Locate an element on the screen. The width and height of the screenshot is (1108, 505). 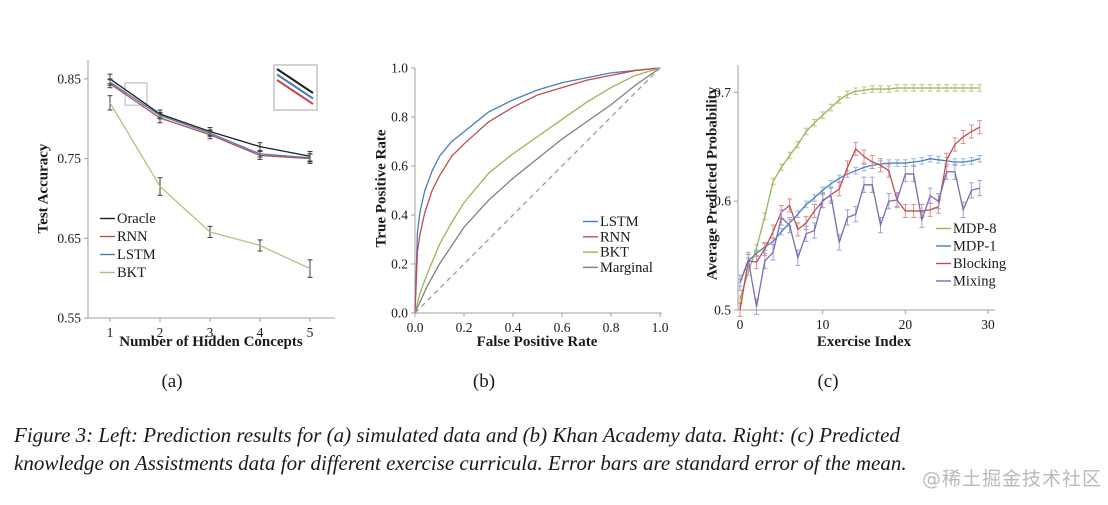
subplot-label-b: (b) is located at coordinates (484, 381).